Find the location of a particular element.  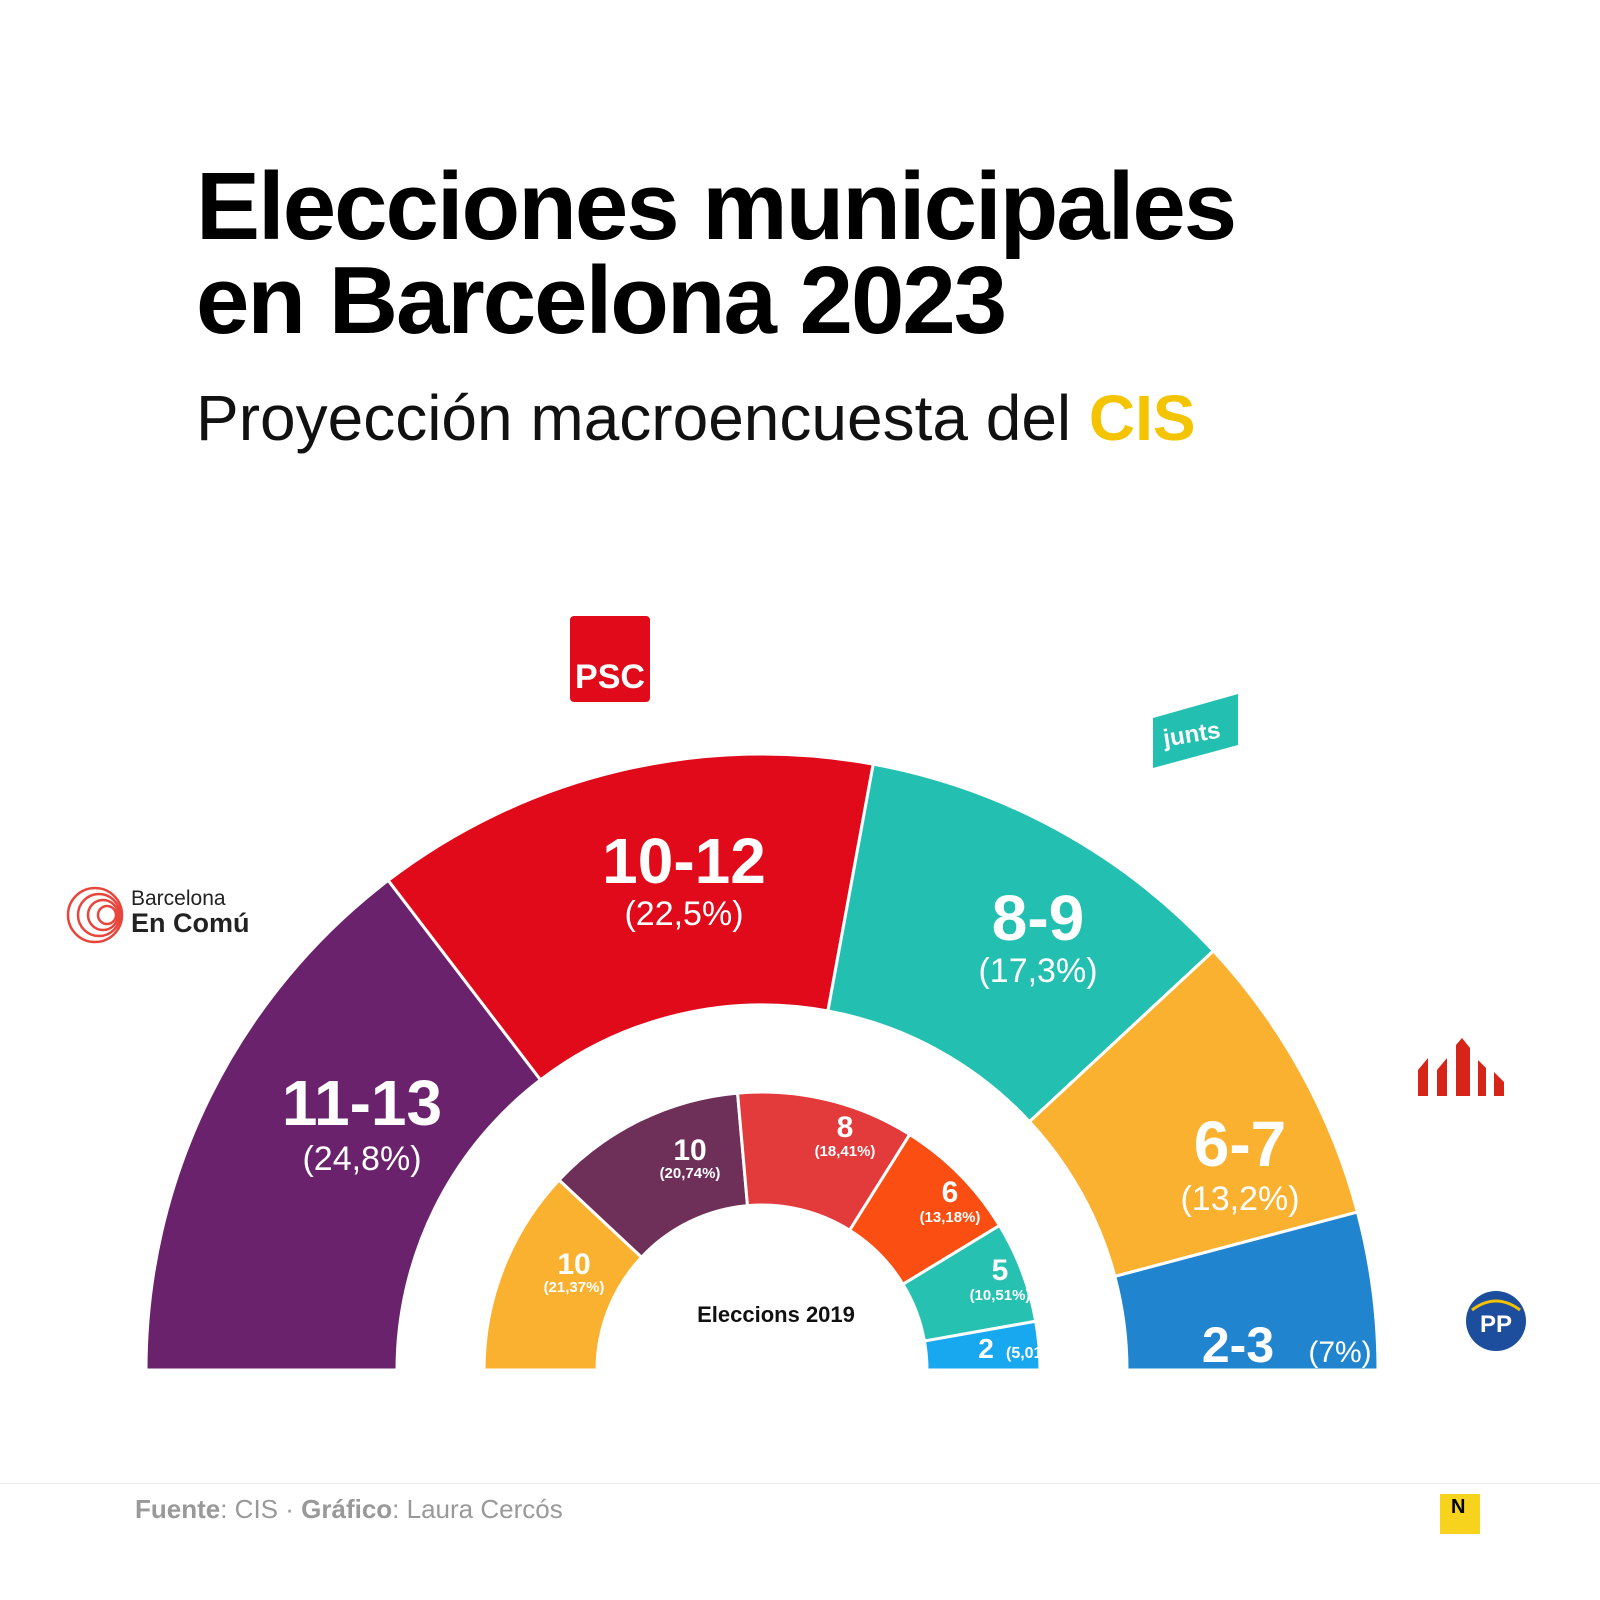

footer-source-value: : CIS · is located at coordinates (261, 1509).